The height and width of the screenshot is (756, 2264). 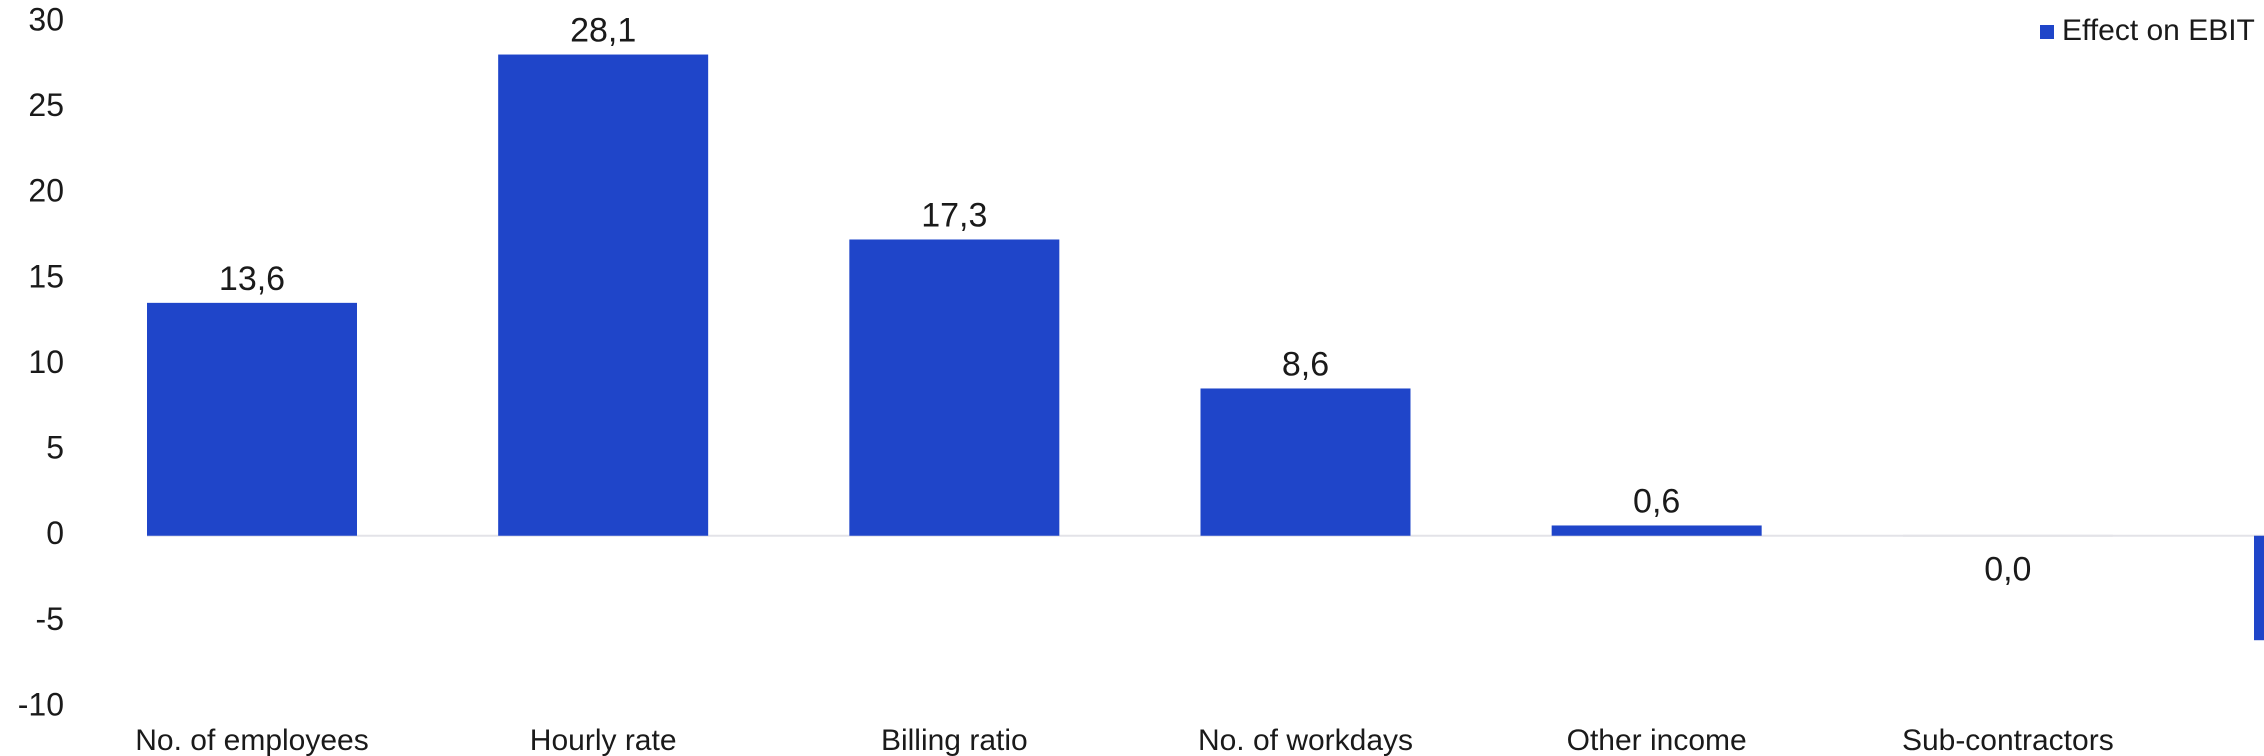 What do you see at coordinates (55, 533) in the screenshot?
I see `y-tick-label: 0` at bounding box center [55, 533].